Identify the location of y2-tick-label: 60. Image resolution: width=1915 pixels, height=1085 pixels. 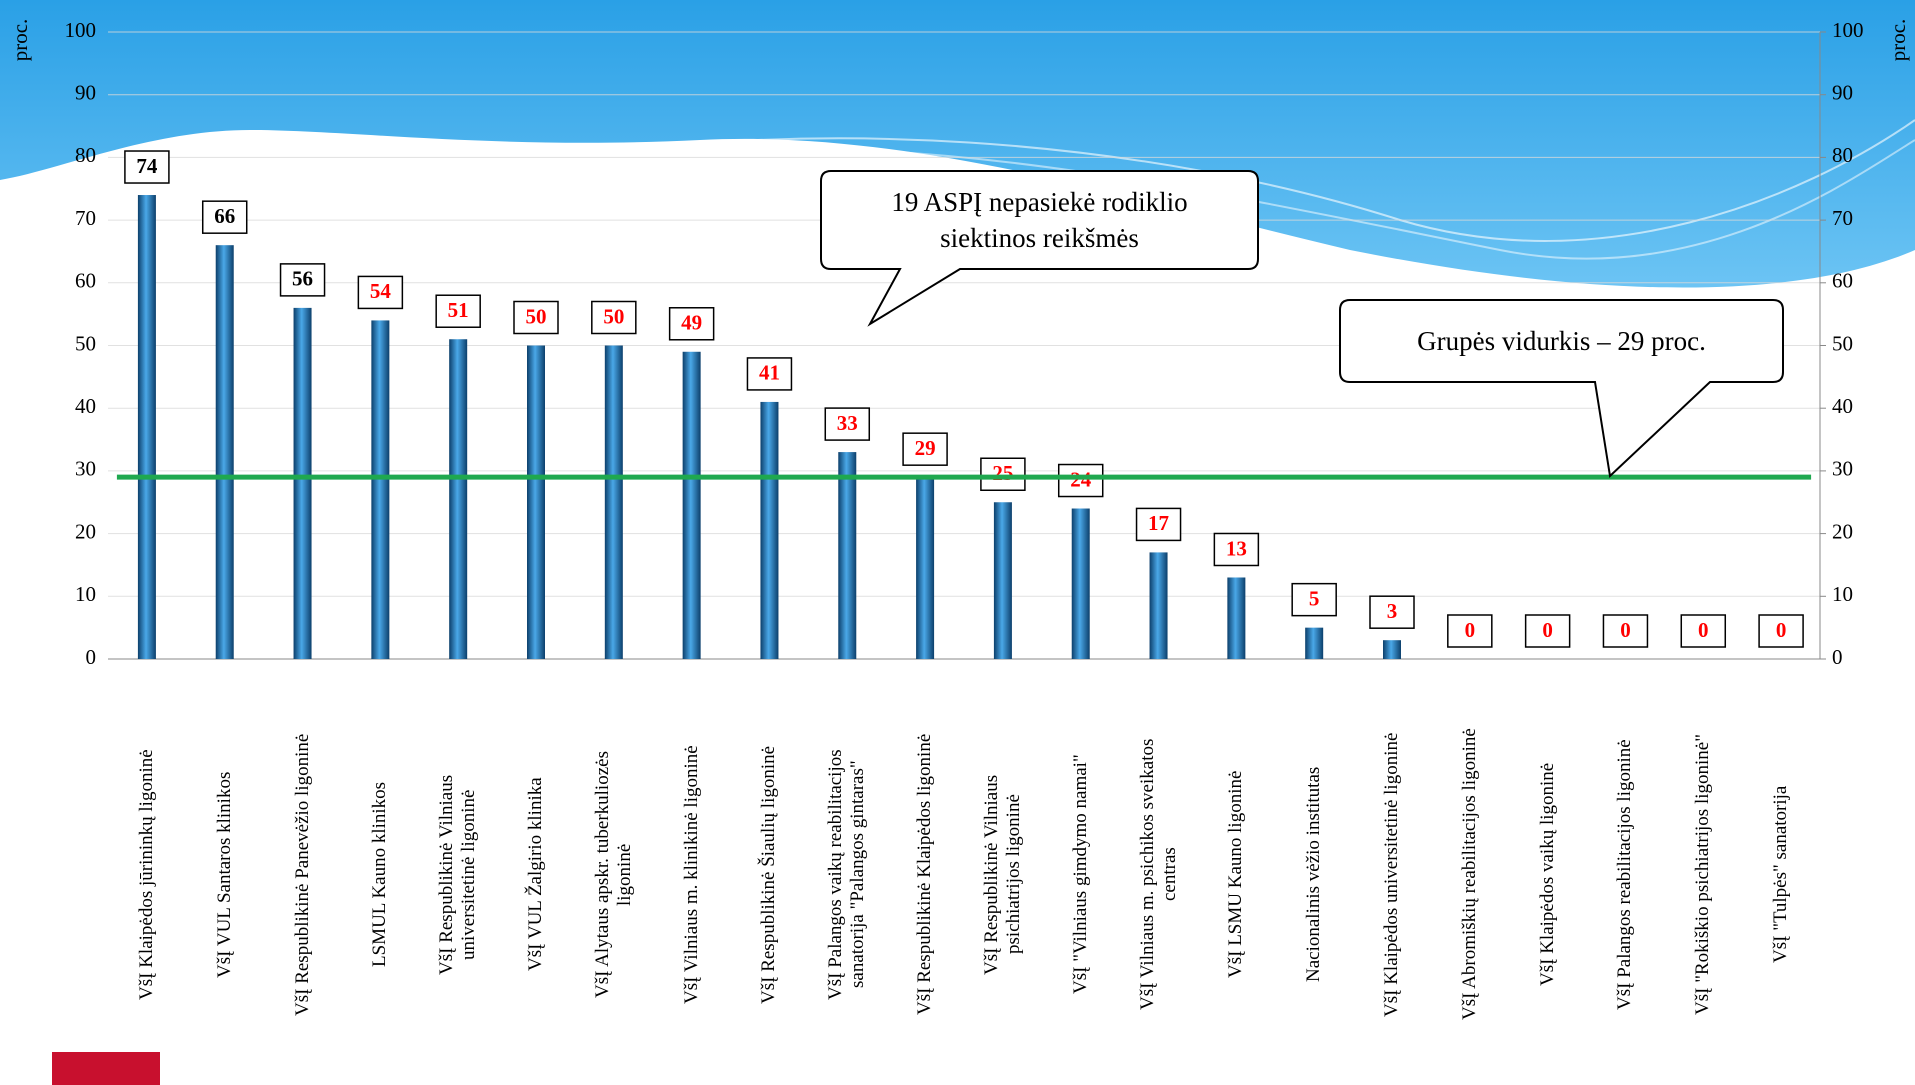
(1842, 281).